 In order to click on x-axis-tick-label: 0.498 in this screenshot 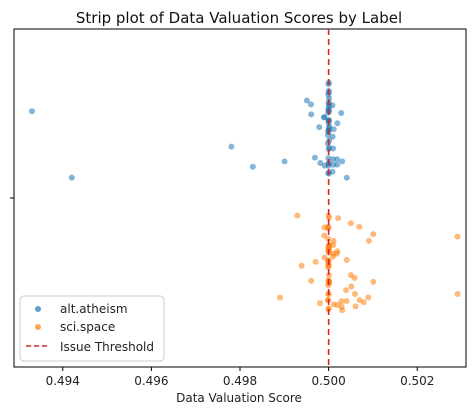, I will do `click(240, 381)`.